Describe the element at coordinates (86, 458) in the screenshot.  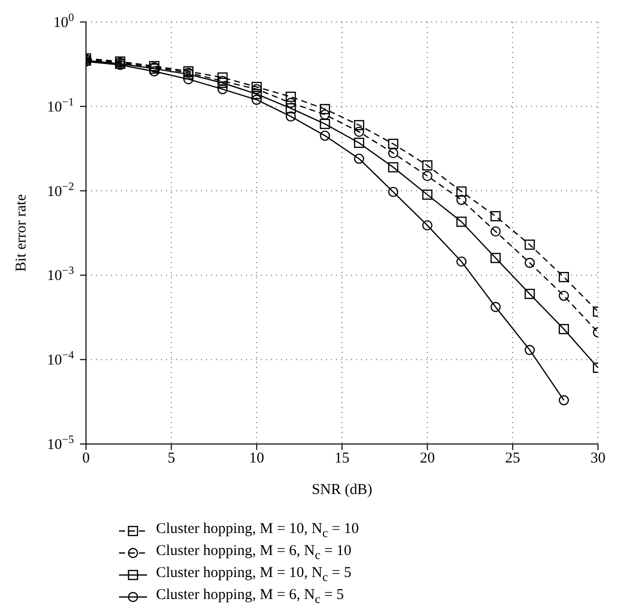
I see `x-tick-label: 0` at that location.